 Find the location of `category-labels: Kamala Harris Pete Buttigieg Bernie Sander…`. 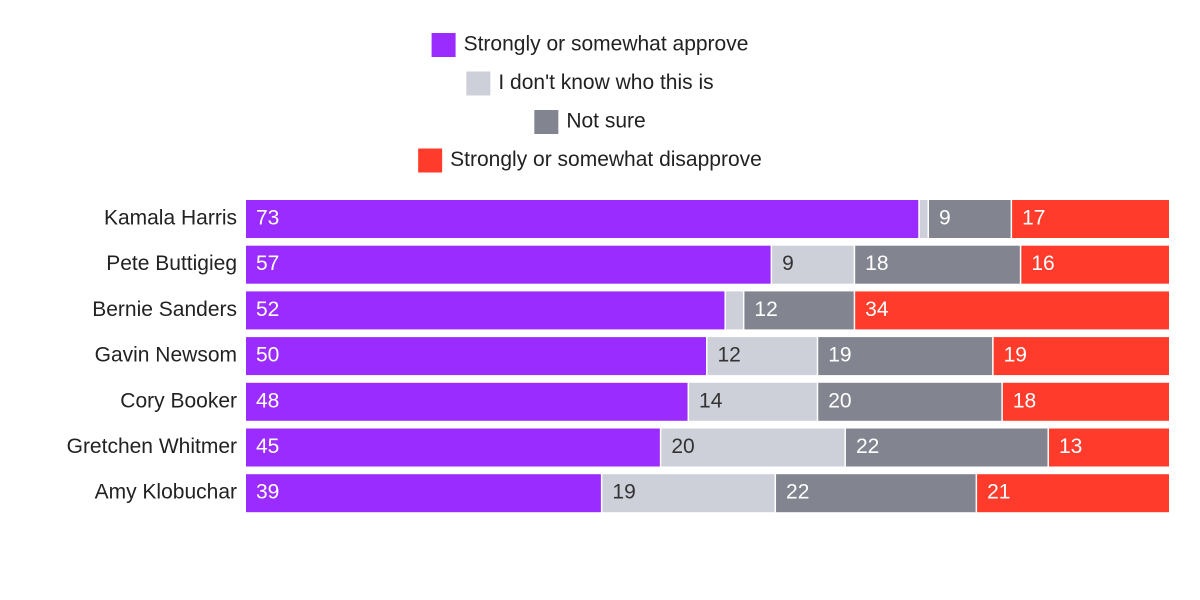

category-labels: Kamala Harris Pete Buttigieg Bernie Sander… is located at coordinates (152, 355).